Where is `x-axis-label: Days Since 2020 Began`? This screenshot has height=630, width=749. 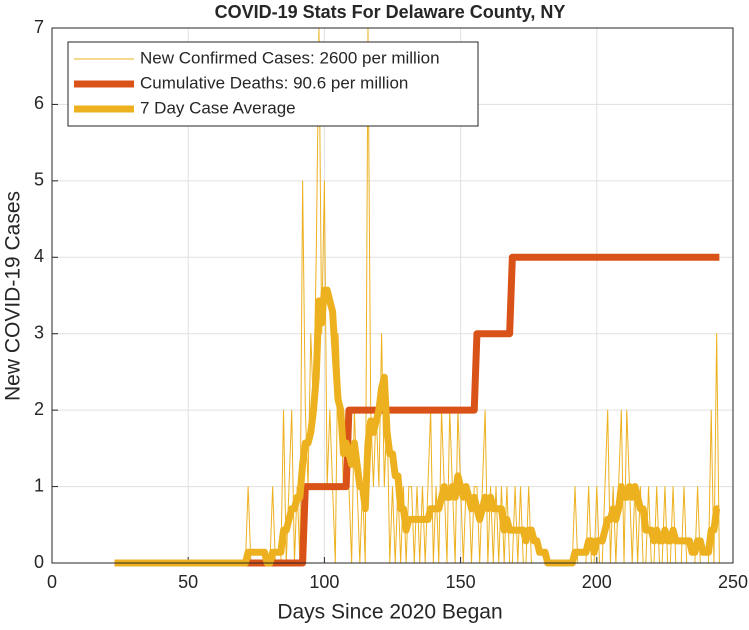
x-axis-label: Days Since 2020 Began is located at coordinates (389, 612).